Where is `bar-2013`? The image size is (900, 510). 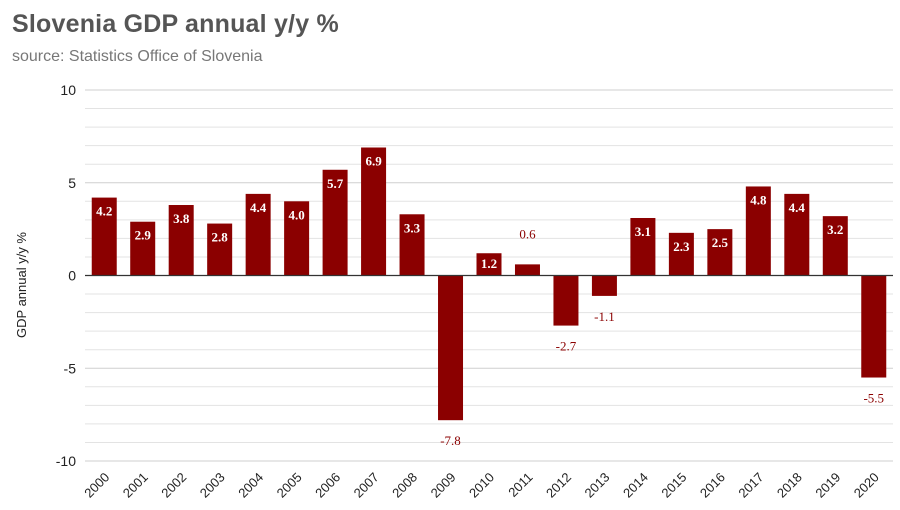 bar-2013 is located at coordinates (604, 285).